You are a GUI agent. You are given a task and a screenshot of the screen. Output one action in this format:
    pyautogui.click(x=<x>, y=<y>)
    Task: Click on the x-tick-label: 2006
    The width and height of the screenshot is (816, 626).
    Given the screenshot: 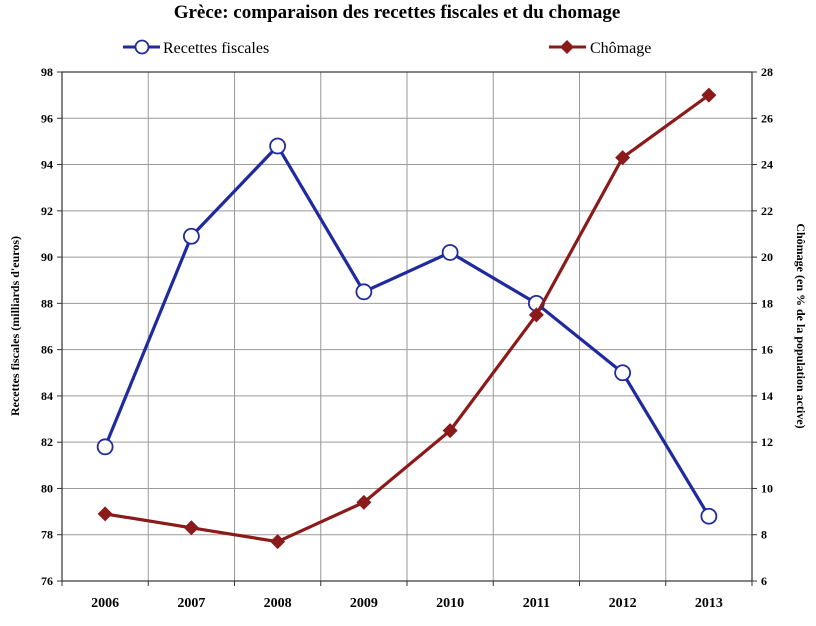 What is the action you would take?
    pyautogui.click(x=105, y=603)
    